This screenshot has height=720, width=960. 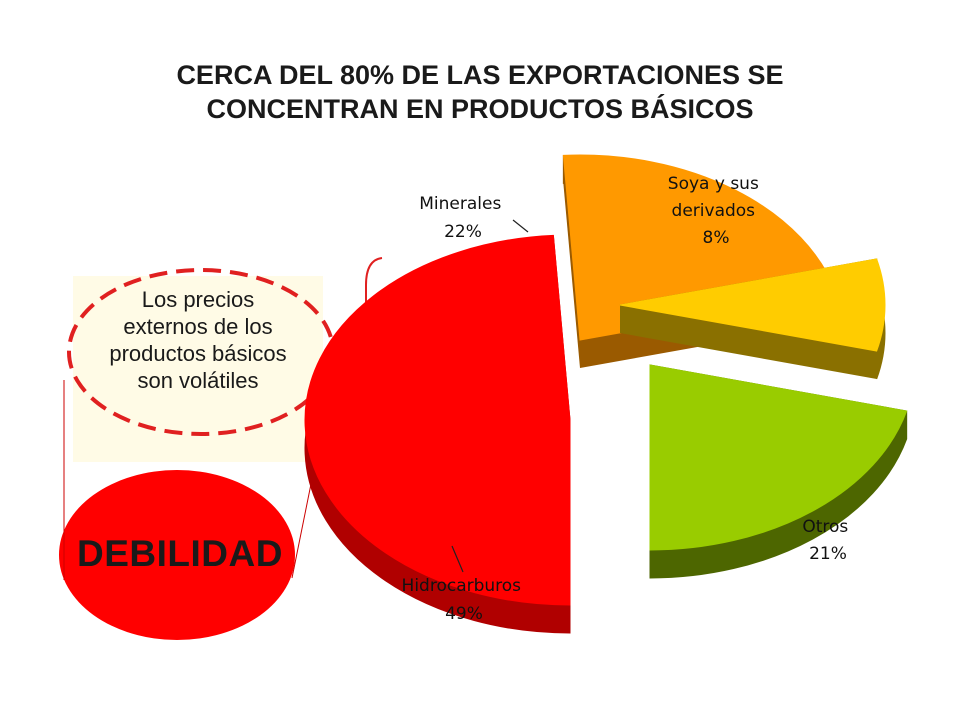 I want to click on slice-otros, so click(x=778, y=457).